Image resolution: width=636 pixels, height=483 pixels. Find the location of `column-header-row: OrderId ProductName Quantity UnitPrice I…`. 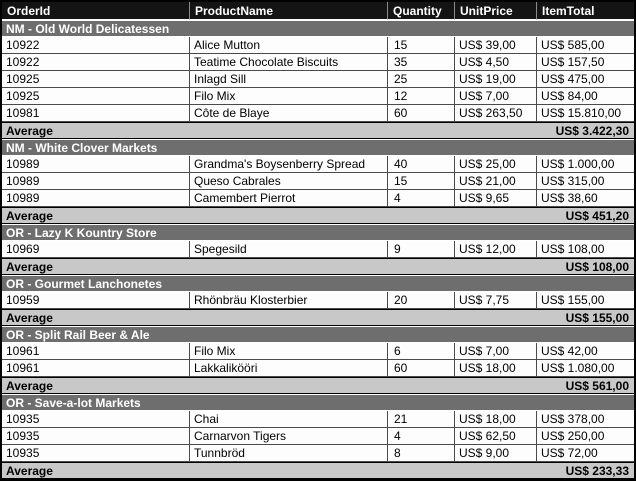

column-header-row: OrderId ProductName Quantity UnitPrice I… is located at coordinates (318, 11).